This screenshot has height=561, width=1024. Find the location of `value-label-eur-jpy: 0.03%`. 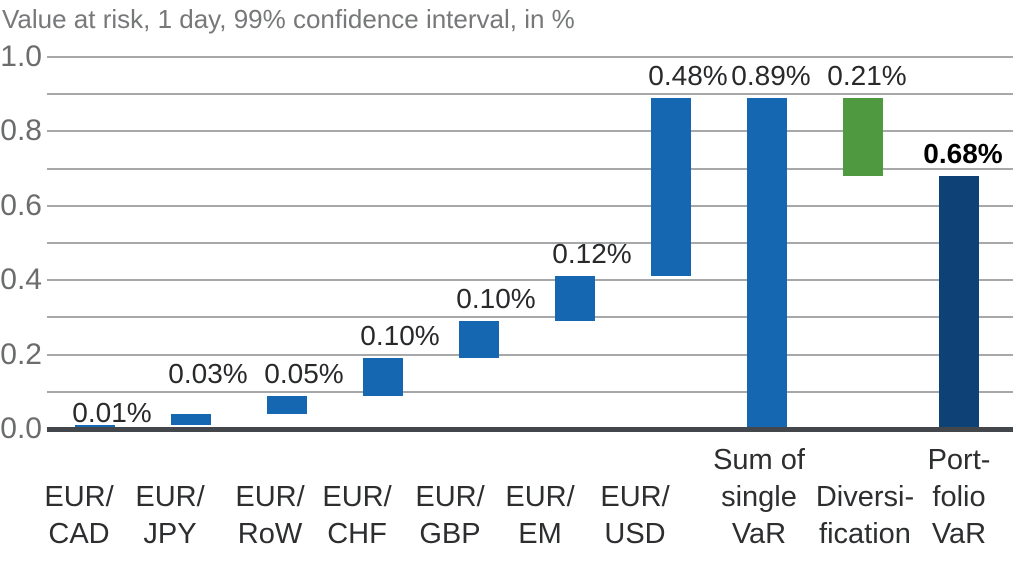

value-label-eur-jpy: 0.03% is located at coordinates (208, 373).